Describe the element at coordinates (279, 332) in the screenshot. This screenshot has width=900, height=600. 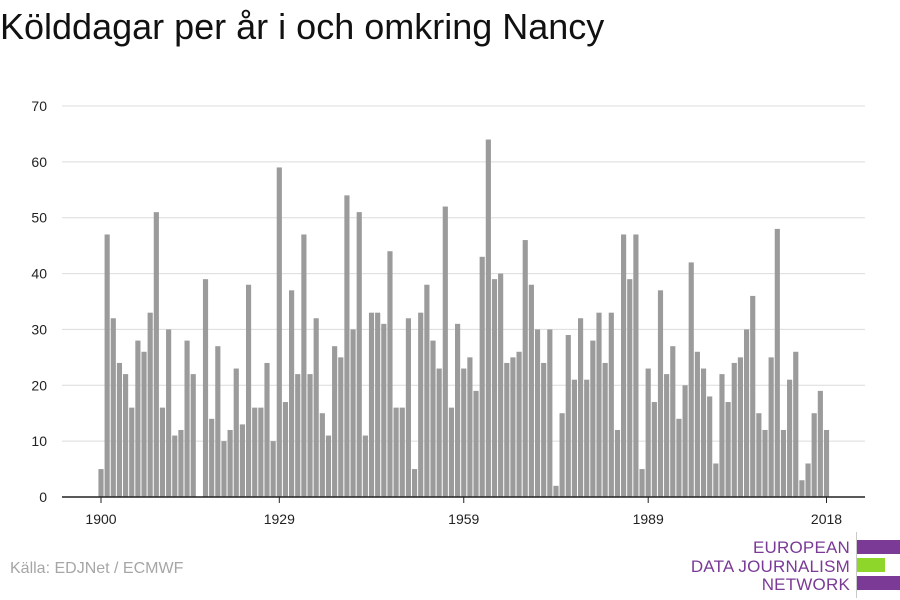
I see `bar-1929` at that location.